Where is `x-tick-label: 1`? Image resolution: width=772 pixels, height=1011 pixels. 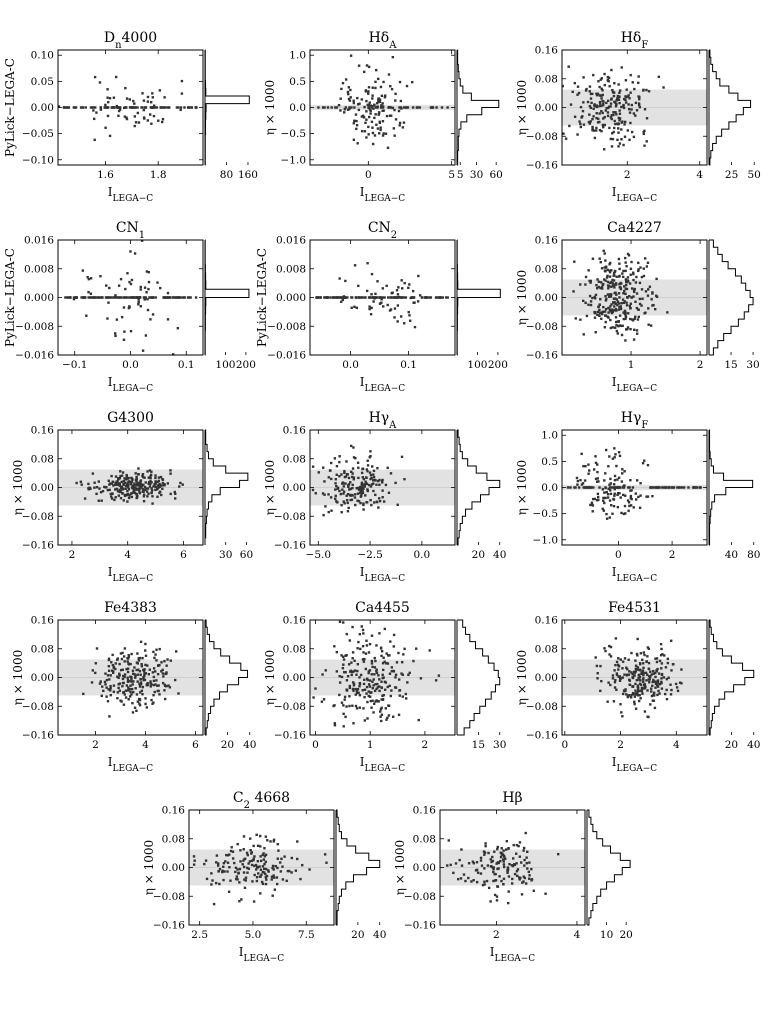 x-tick-label: 1 is located at coordinates (370, 745).